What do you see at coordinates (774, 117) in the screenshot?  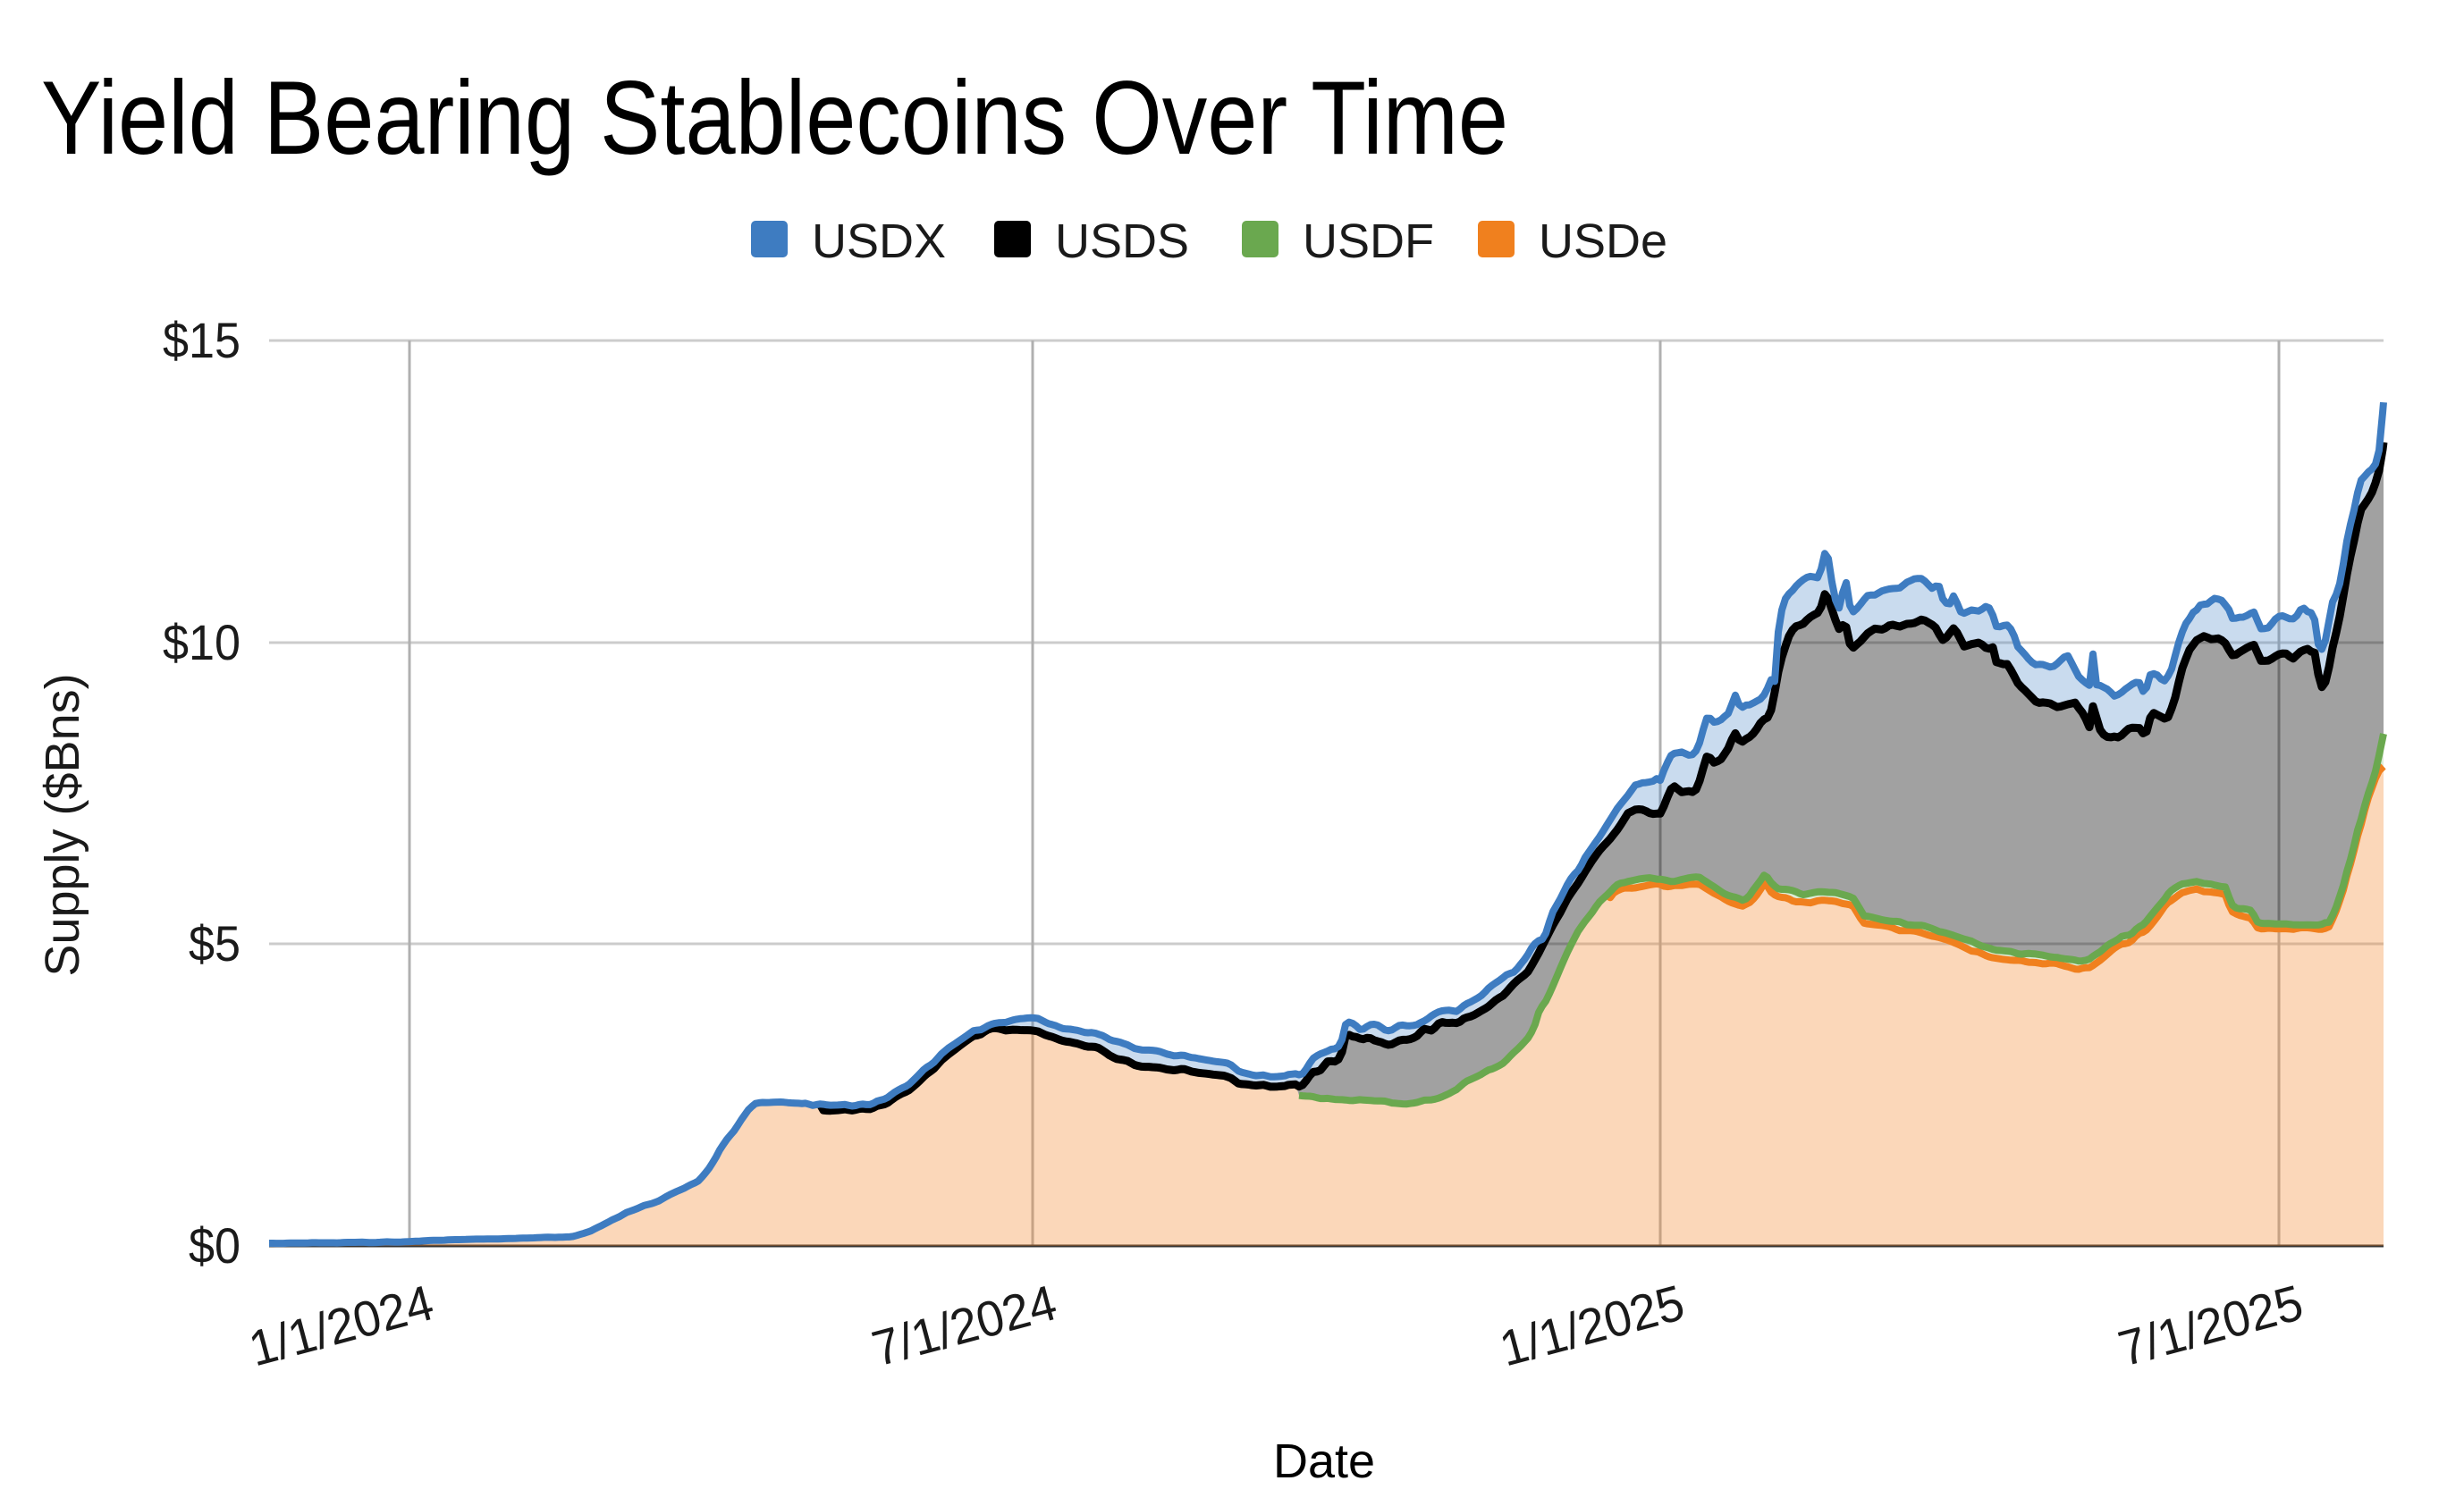 I see `svg-text:Yield Bearing Stablecoins Over: Yield Bearing Stablecoins Over Time` at bounding box center [774, 117].